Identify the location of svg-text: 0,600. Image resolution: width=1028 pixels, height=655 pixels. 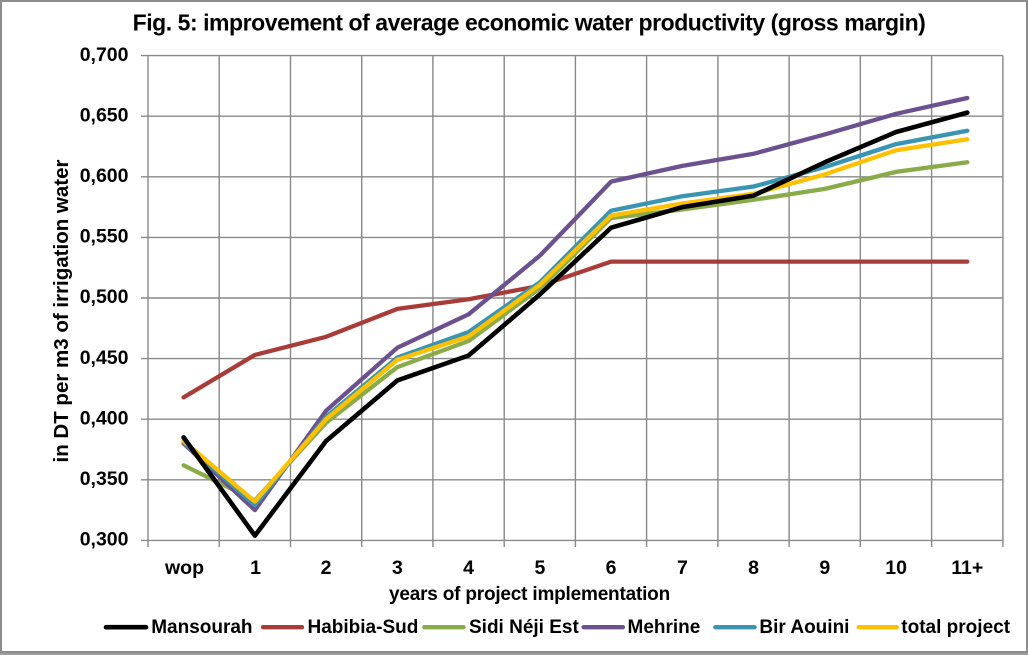
(104, 176).